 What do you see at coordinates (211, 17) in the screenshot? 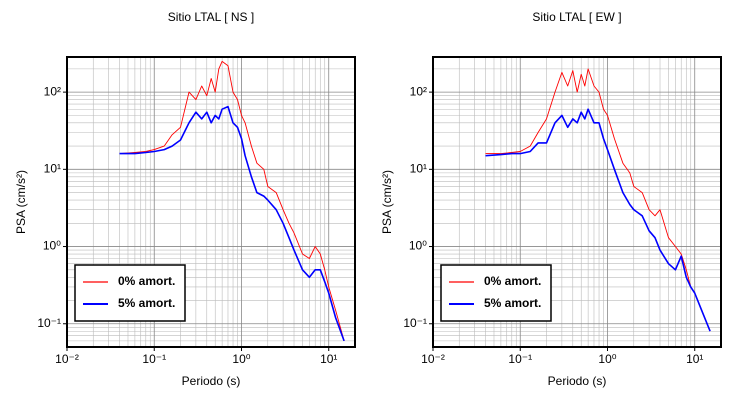
I see `chart-title: Sitio LTAL [ NS ]` at bounding box center [211, 17].